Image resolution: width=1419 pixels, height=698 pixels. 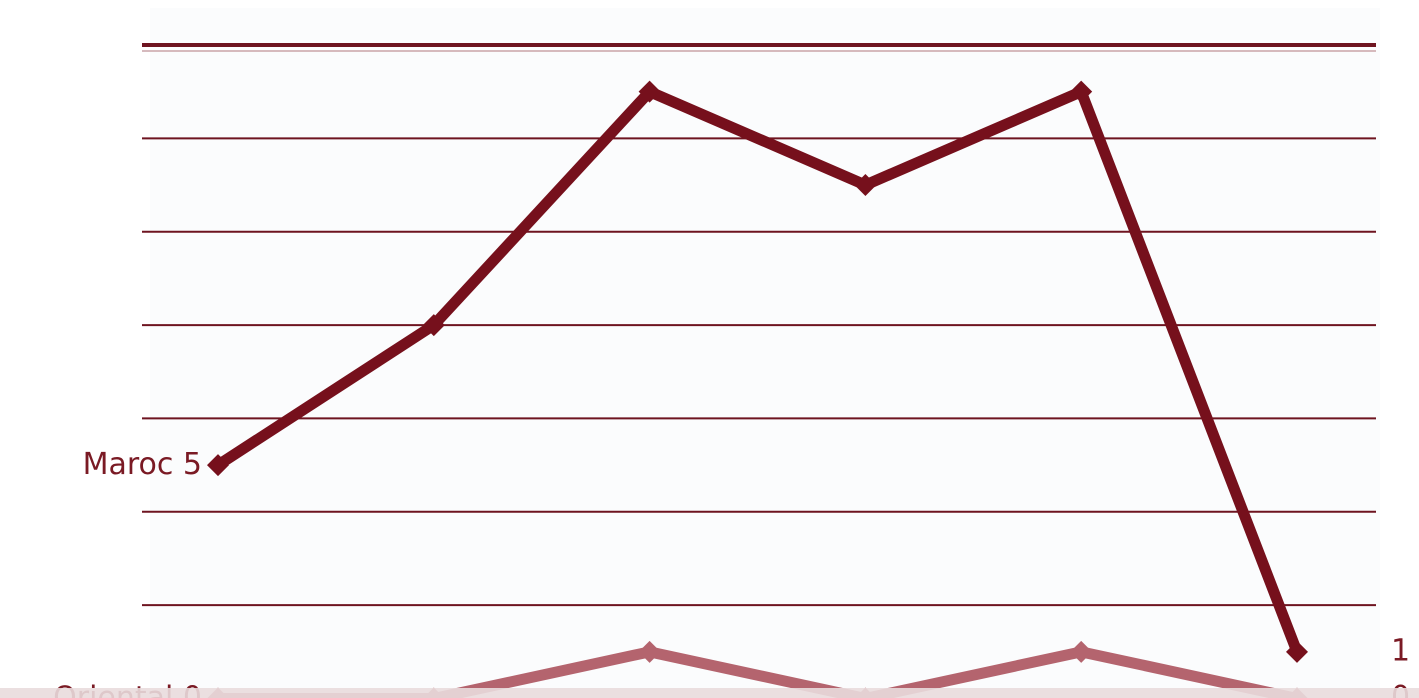 What do you see at coordinates (1400, 650) in the screenshot?
I see `data-label: 1` at bounding box center [1400, 650].